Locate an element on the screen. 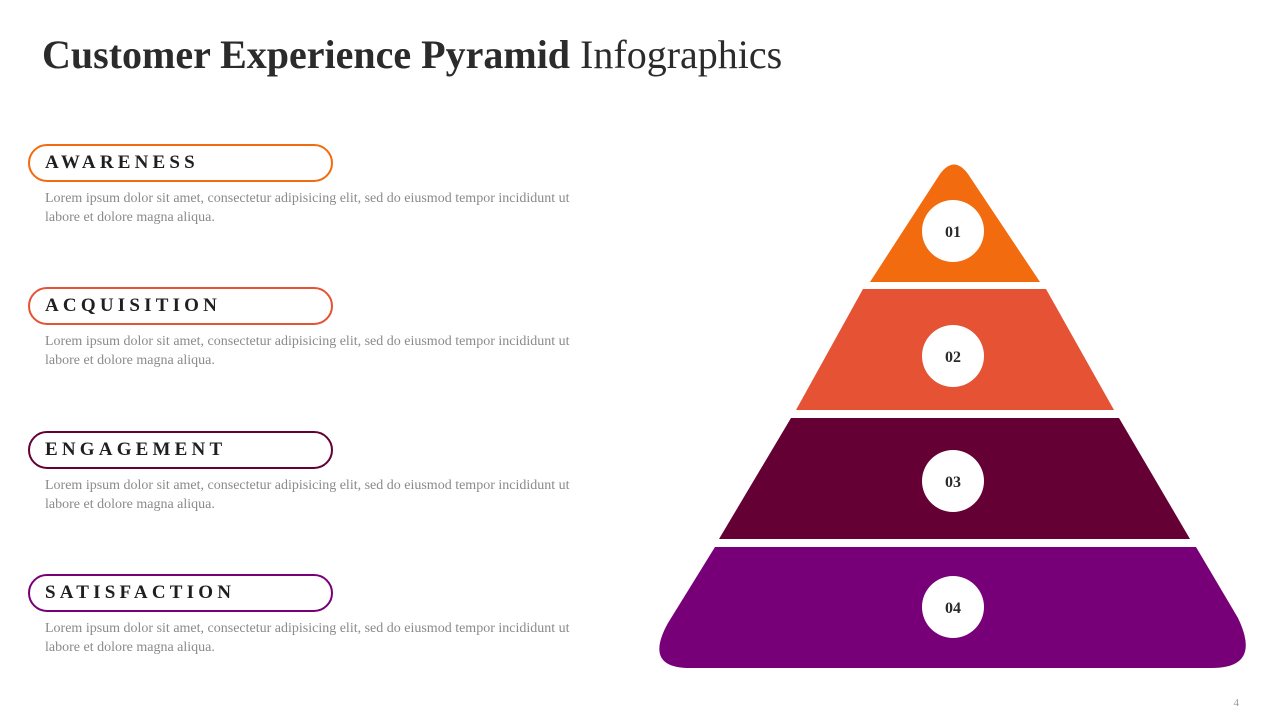 The image size is (1280, 720). tier-number-label: 04 is located at coordinates (953, 608).